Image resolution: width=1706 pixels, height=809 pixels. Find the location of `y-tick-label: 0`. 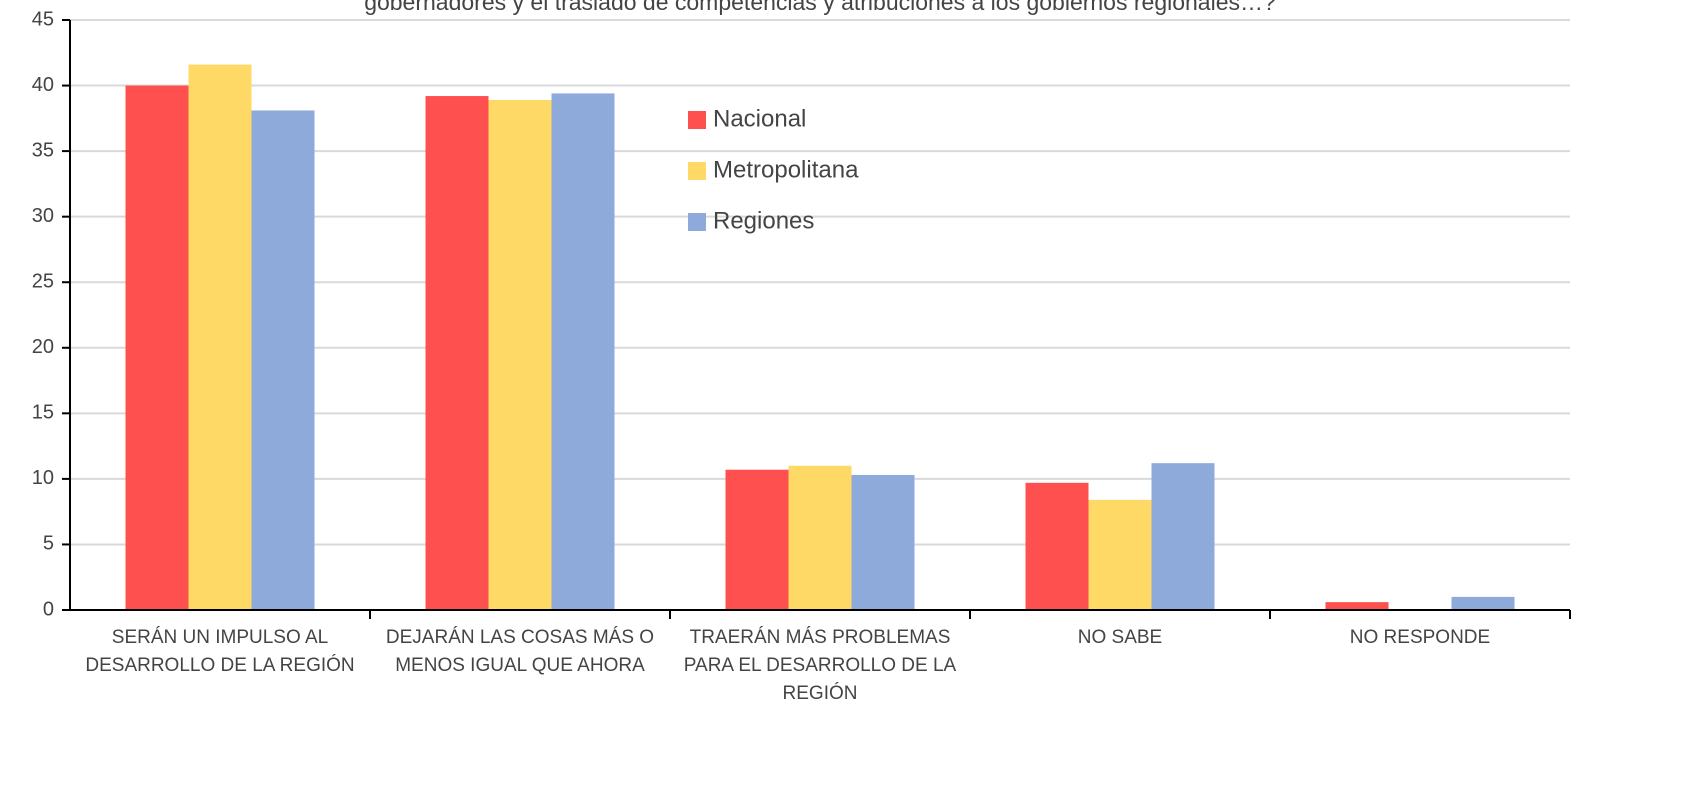

y-tick-label: 0 is located at coordinates (48, 609).